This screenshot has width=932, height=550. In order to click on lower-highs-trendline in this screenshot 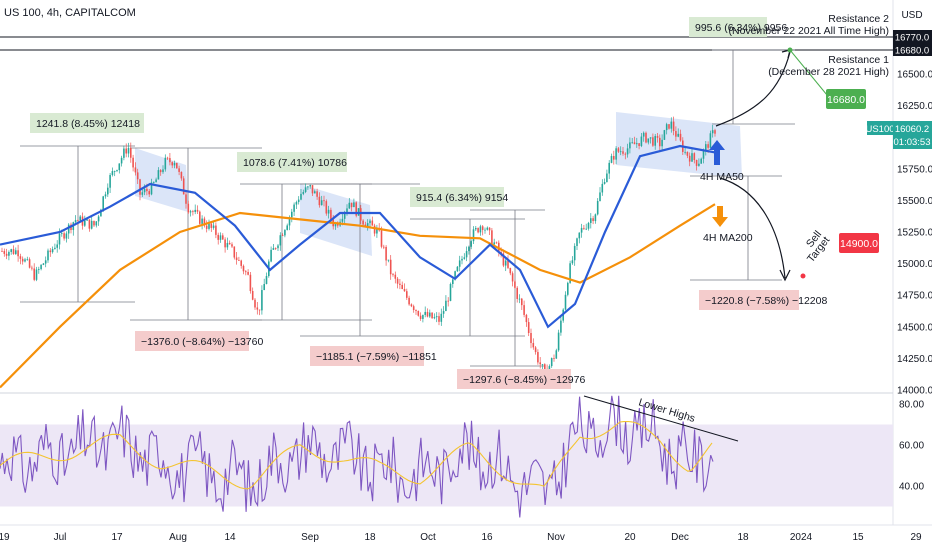, I will do `click(661, 418)`.